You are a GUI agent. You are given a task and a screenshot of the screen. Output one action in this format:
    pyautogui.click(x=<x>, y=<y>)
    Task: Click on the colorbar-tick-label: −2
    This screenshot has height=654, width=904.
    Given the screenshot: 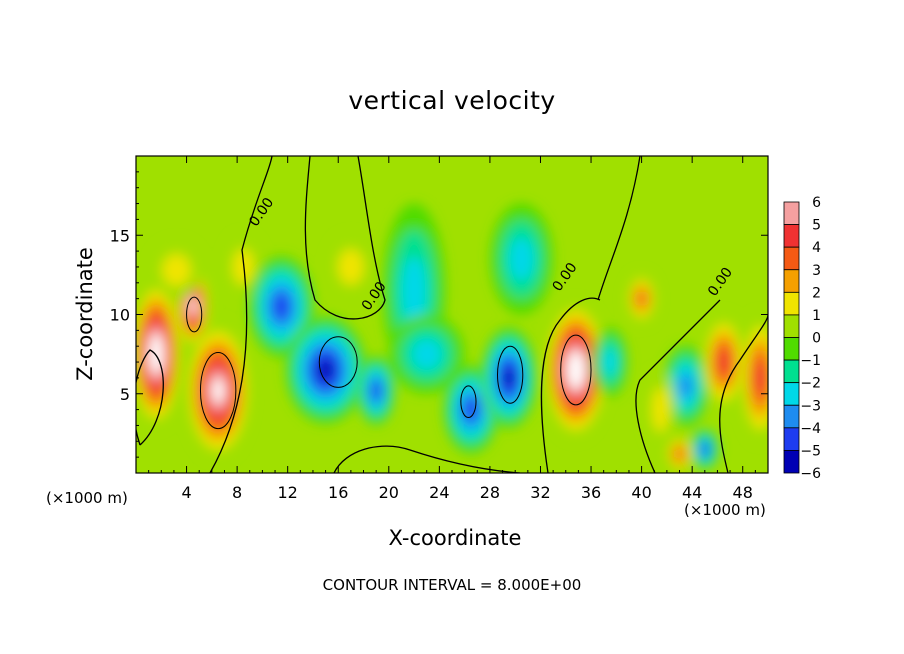 What is the action you would take?
    pyautogui.click(x=810, y=384)
    